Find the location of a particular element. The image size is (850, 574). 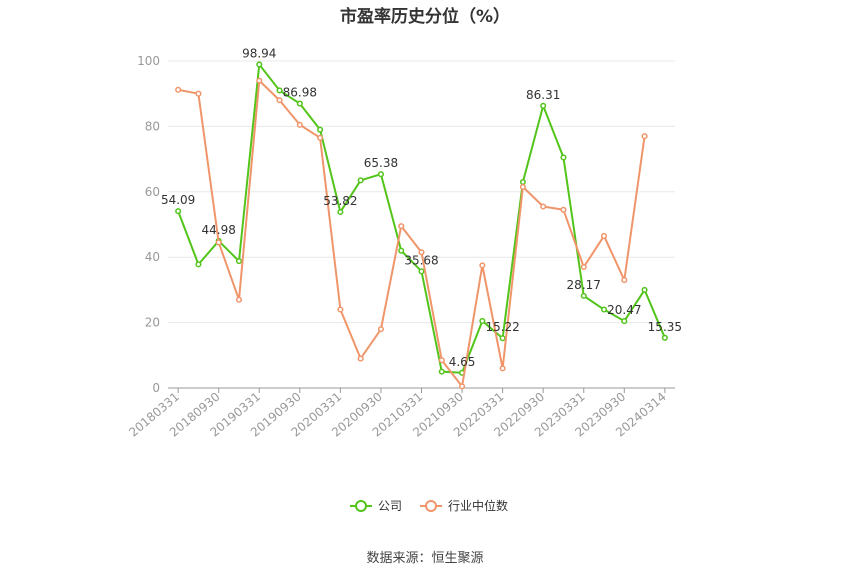

chart-title: 市盈率历史分位（%） is located at coordinates (425, 17).